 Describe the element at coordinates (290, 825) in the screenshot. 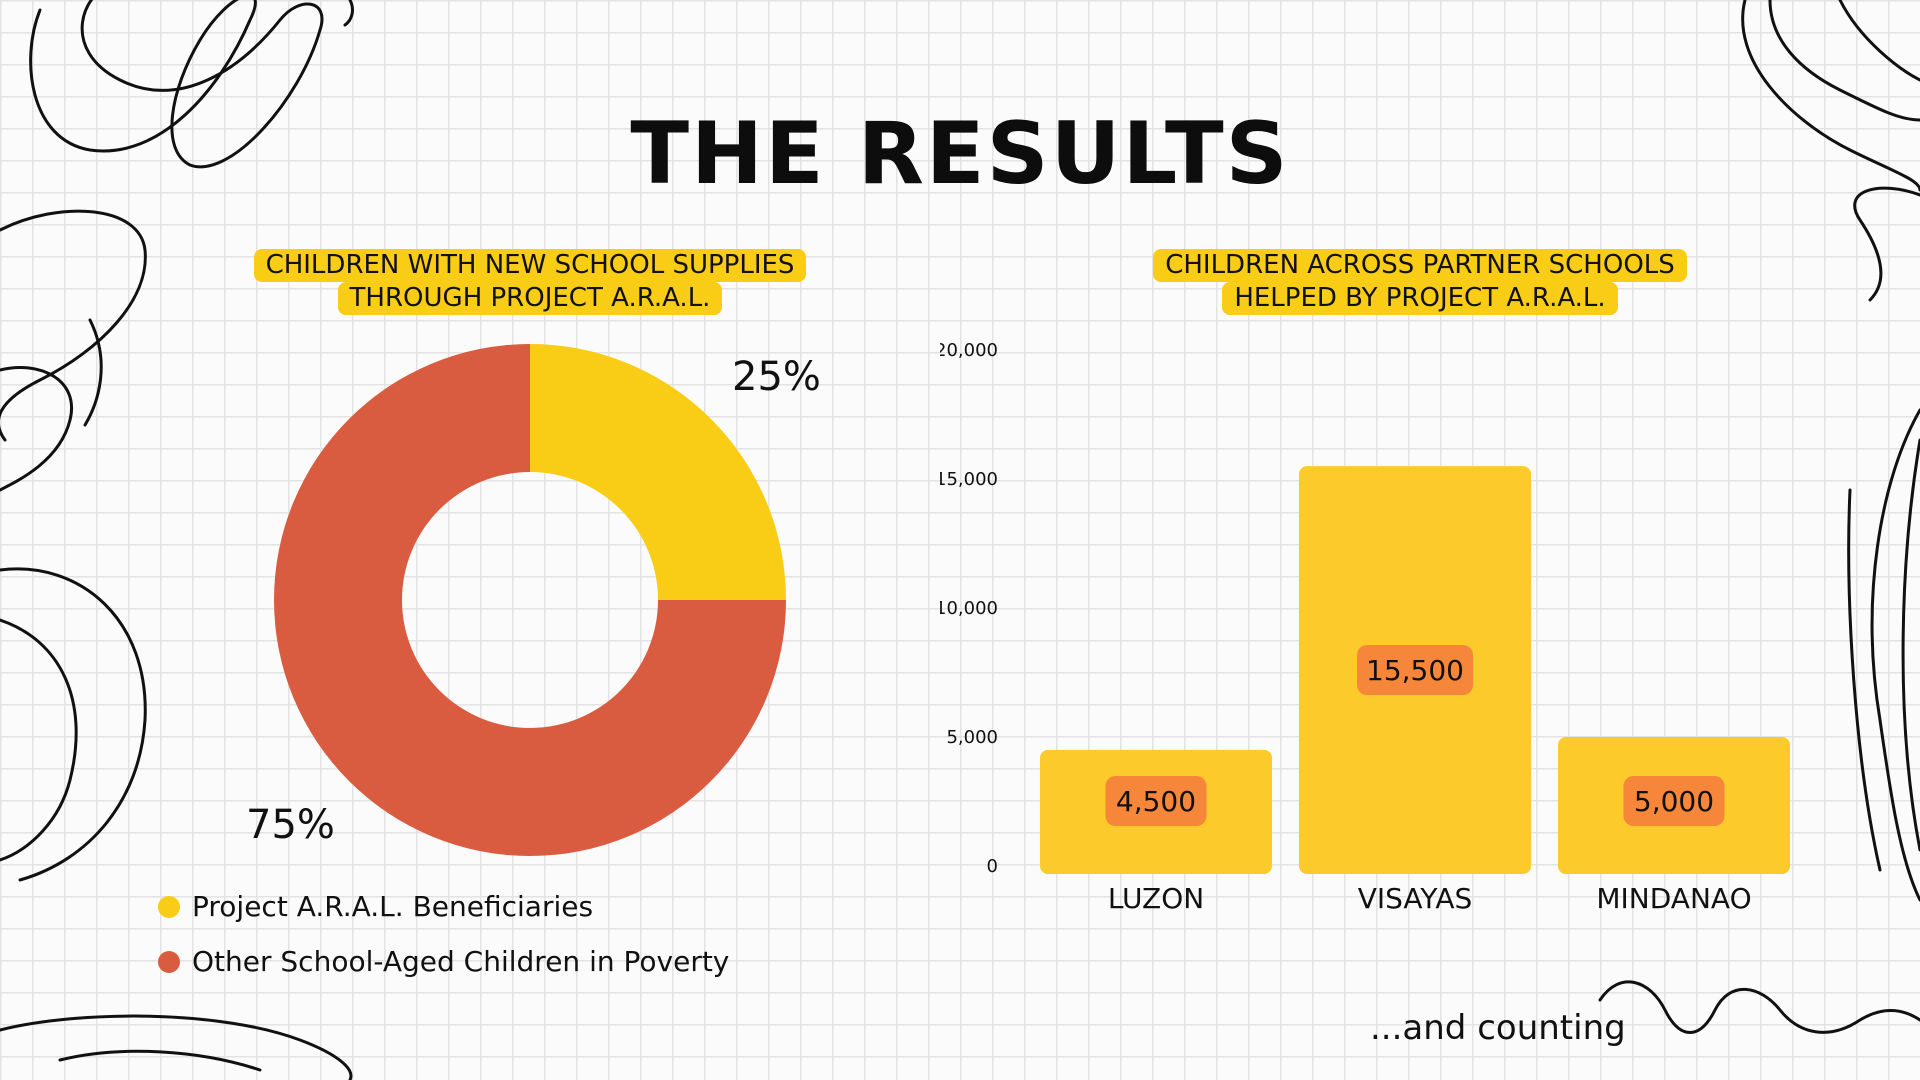

I see `donut-label-other: 75%` at that location.